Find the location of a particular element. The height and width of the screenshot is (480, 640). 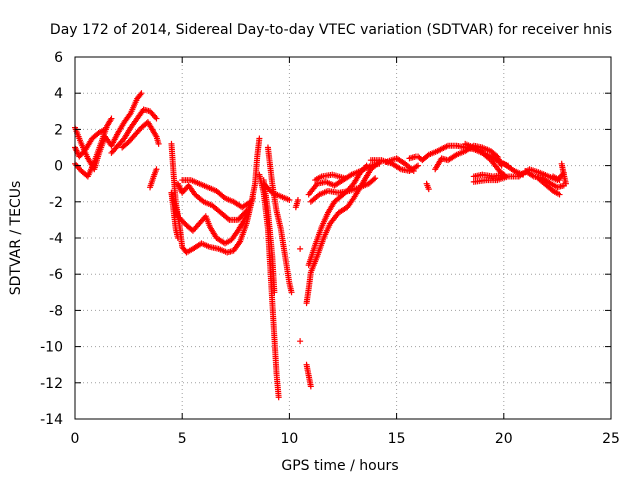

y-tick-label: 2 is located at coordinates (58, 130).